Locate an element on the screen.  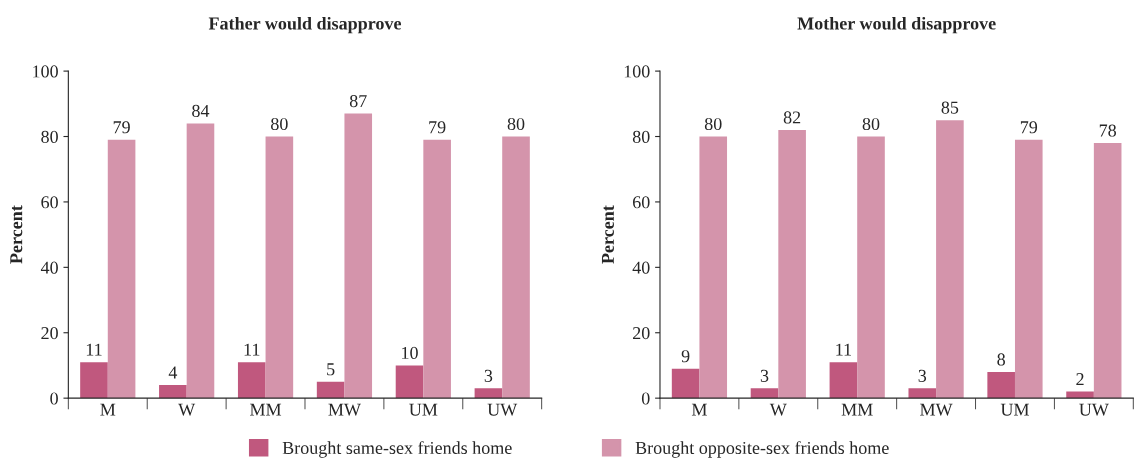
data-label: 5 is located at coordinates (331, 369).